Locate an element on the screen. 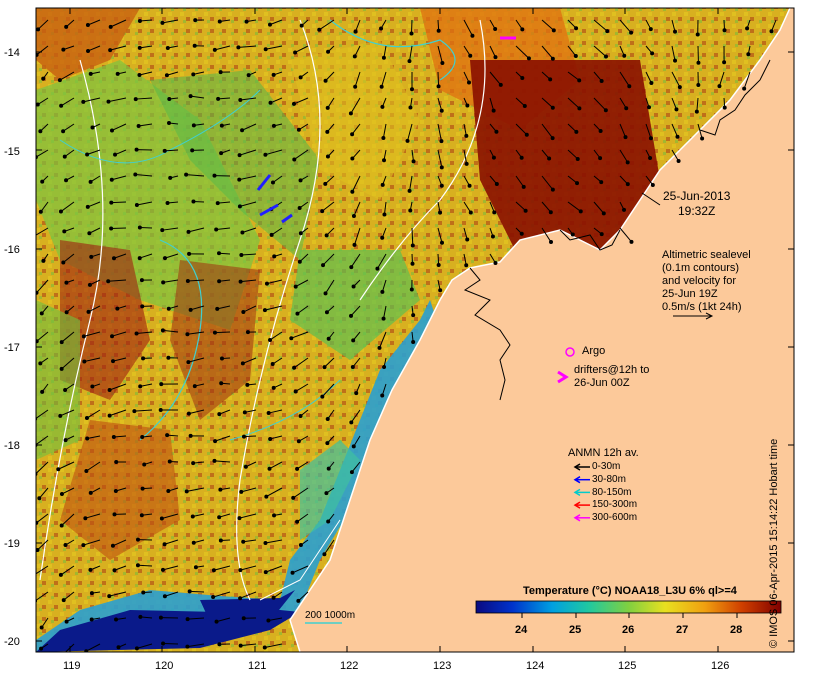  time-label: 19:32Z is located at coordinates (697, 211).